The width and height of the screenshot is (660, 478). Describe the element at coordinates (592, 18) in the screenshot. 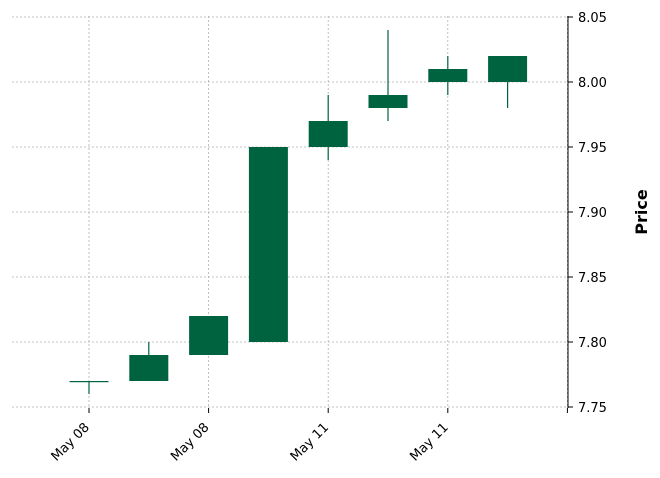

I see `y-tick-label: 8.05` at that location.